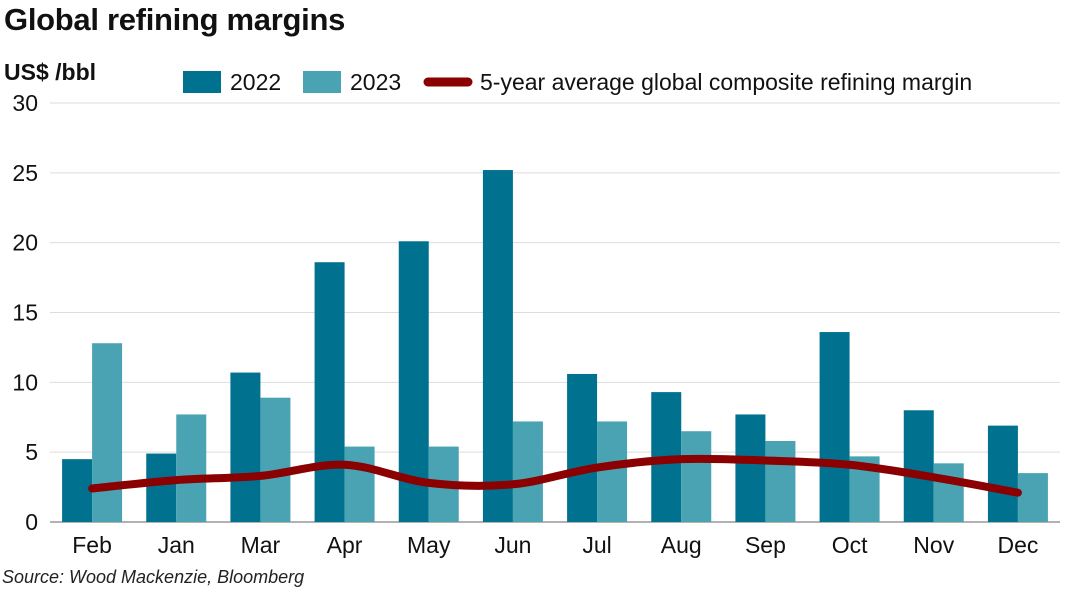  I want to click on bar-2023-Dec, so click(1032, 497).